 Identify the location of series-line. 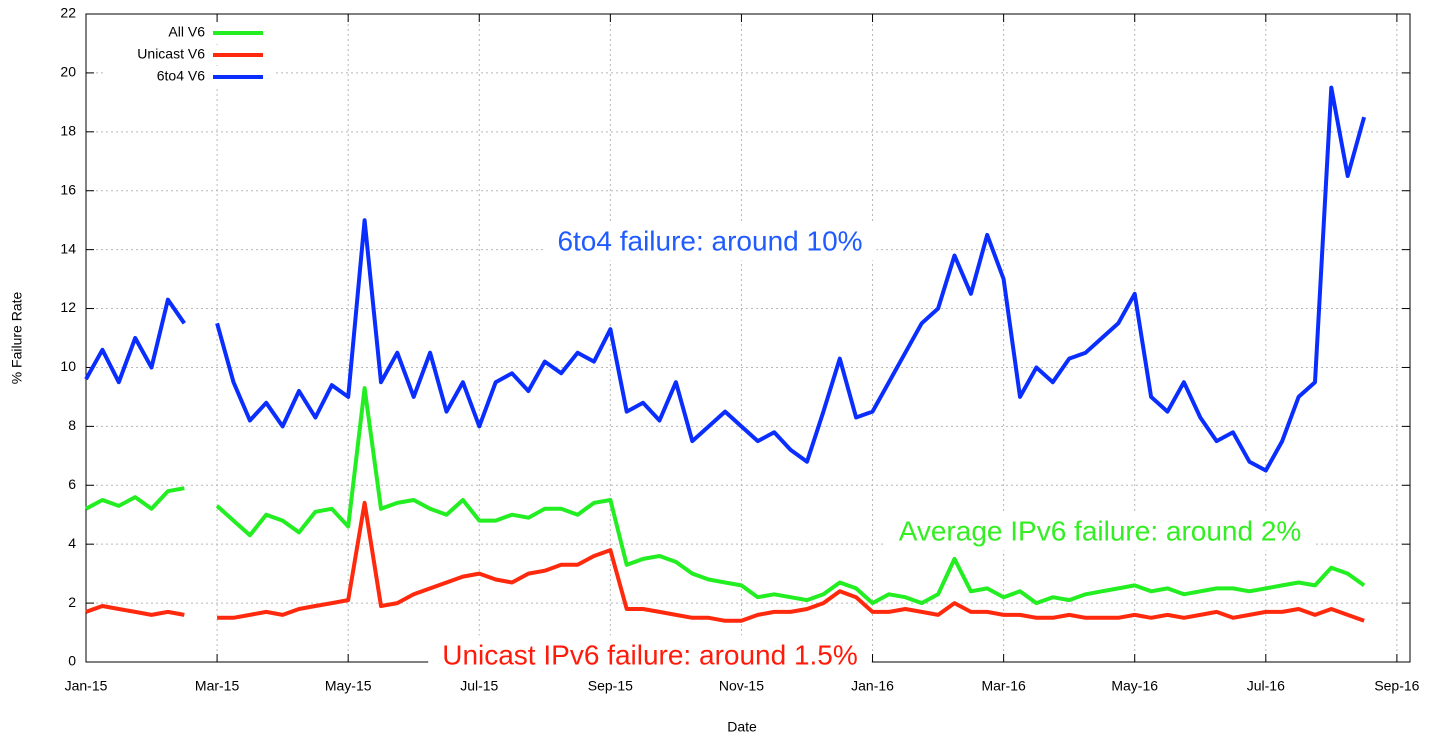
(725, 561).